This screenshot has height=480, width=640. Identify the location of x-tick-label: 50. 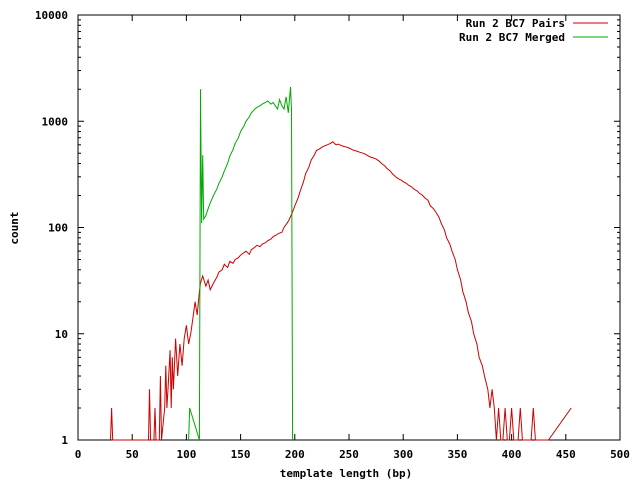
(132, 454).